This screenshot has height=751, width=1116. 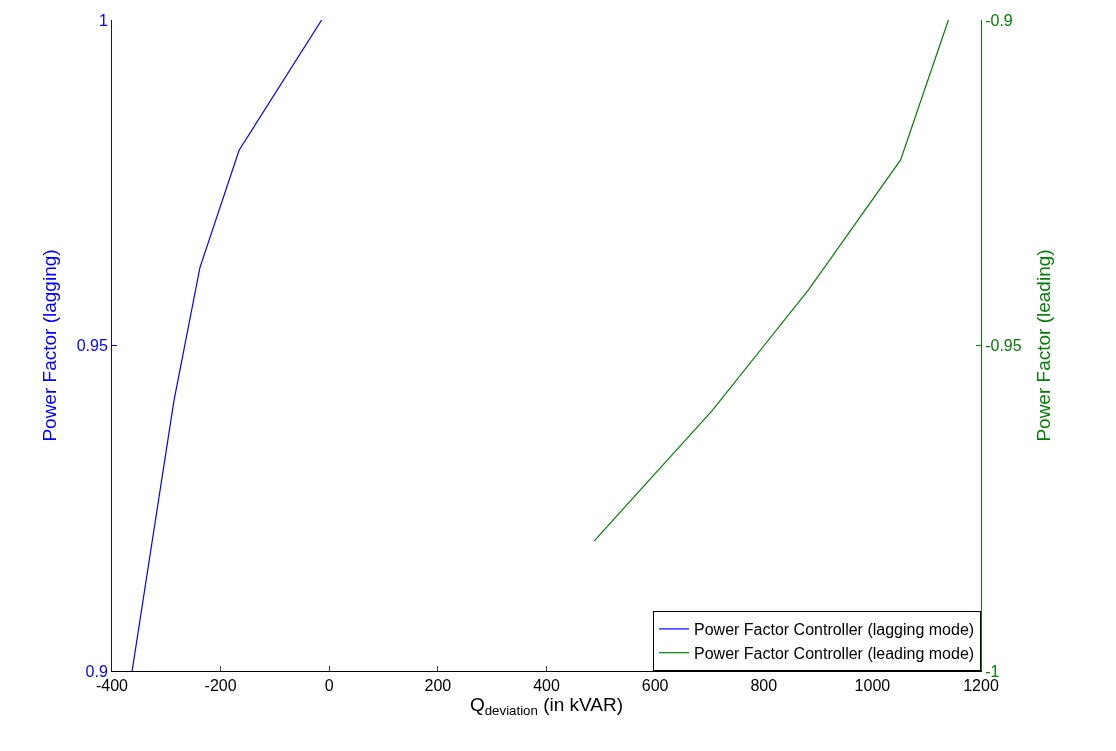 What do you see at coordinates (329, 686) in the screenshot?
I see `x-tick-label: 0` at bounding box center [329, 686].